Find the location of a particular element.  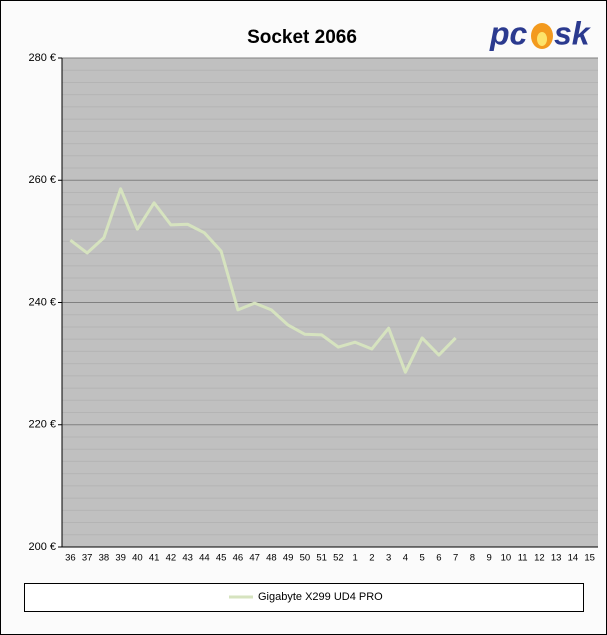

x-tick-label: 36 is located at coordinates (70, 558).